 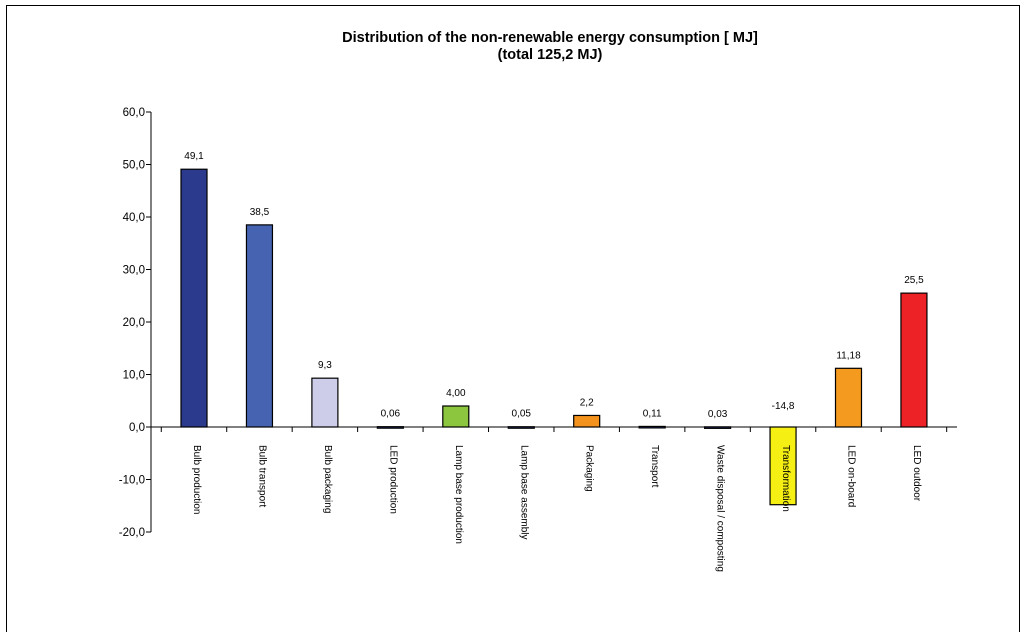 What do you see at coordinates (914, 280) in the screenshot?
I see `data-label: 25,5` at bounding box center [914, 280].